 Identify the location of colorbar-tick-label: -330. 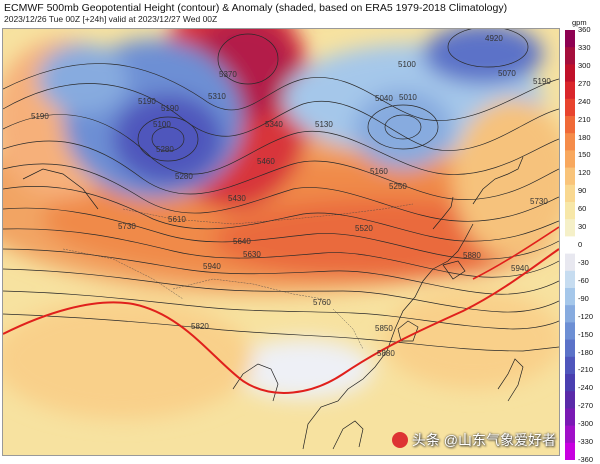
(586, 442).